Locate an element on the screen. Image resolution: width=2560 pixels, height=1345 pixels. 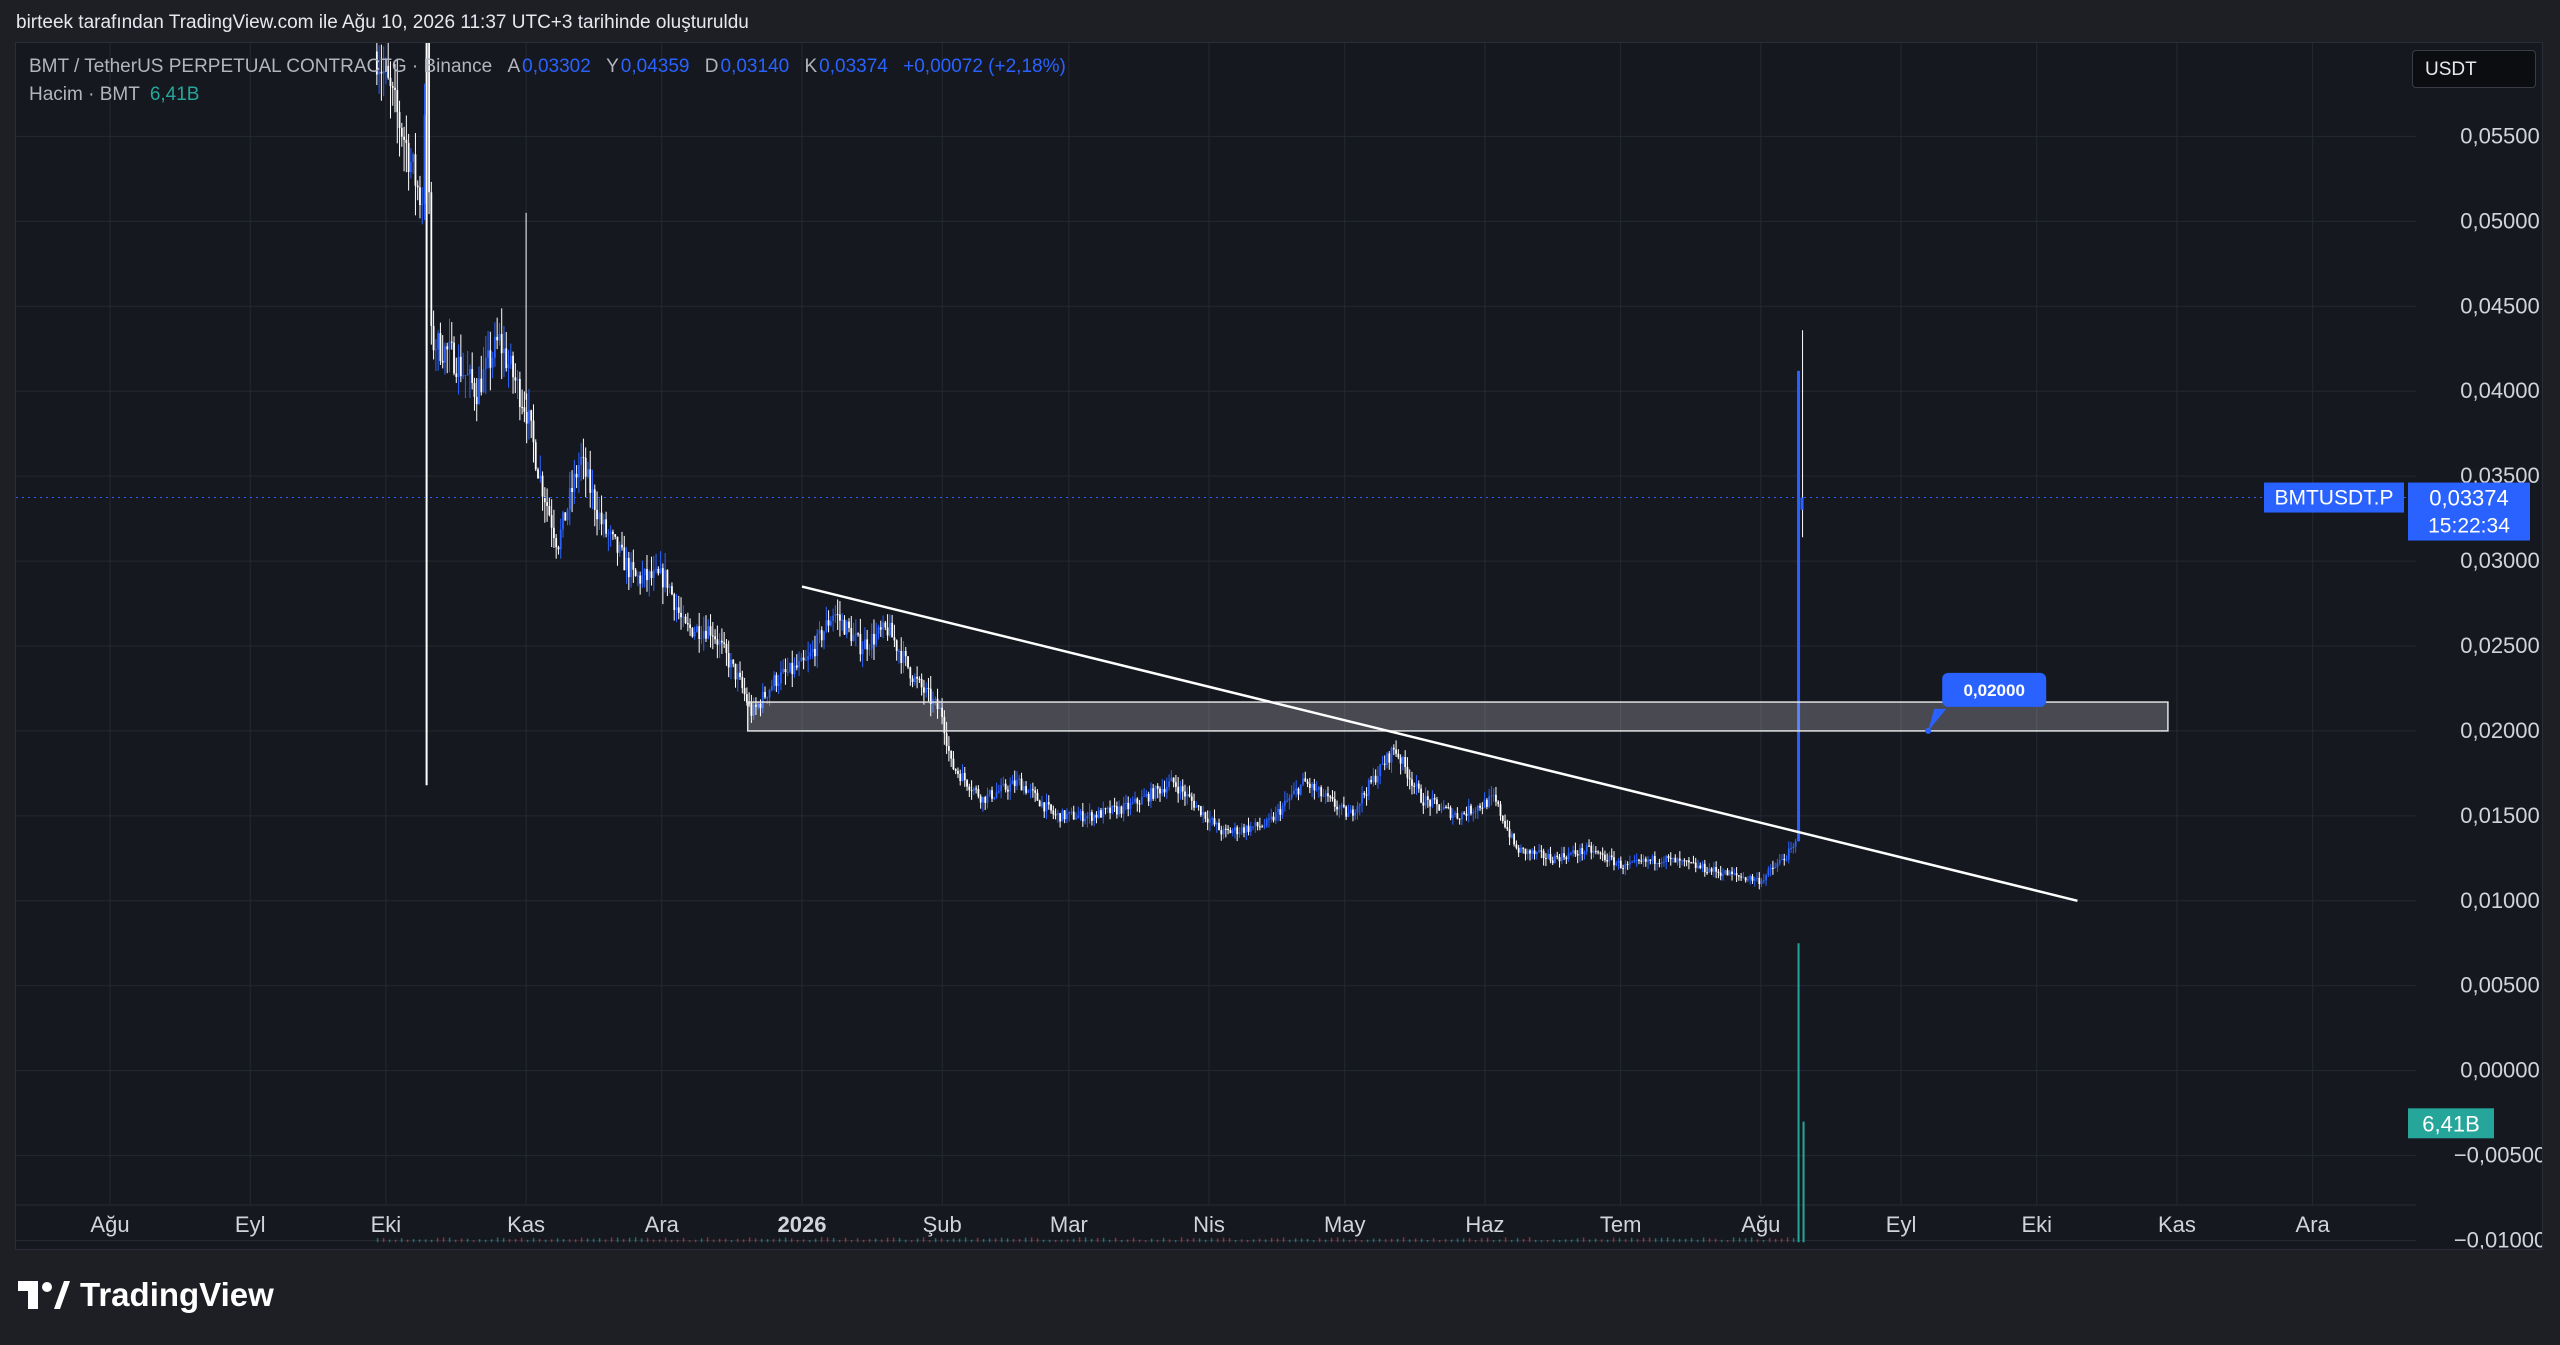
volume-label: Hacim · BMT is located at coordinates (84, 94).